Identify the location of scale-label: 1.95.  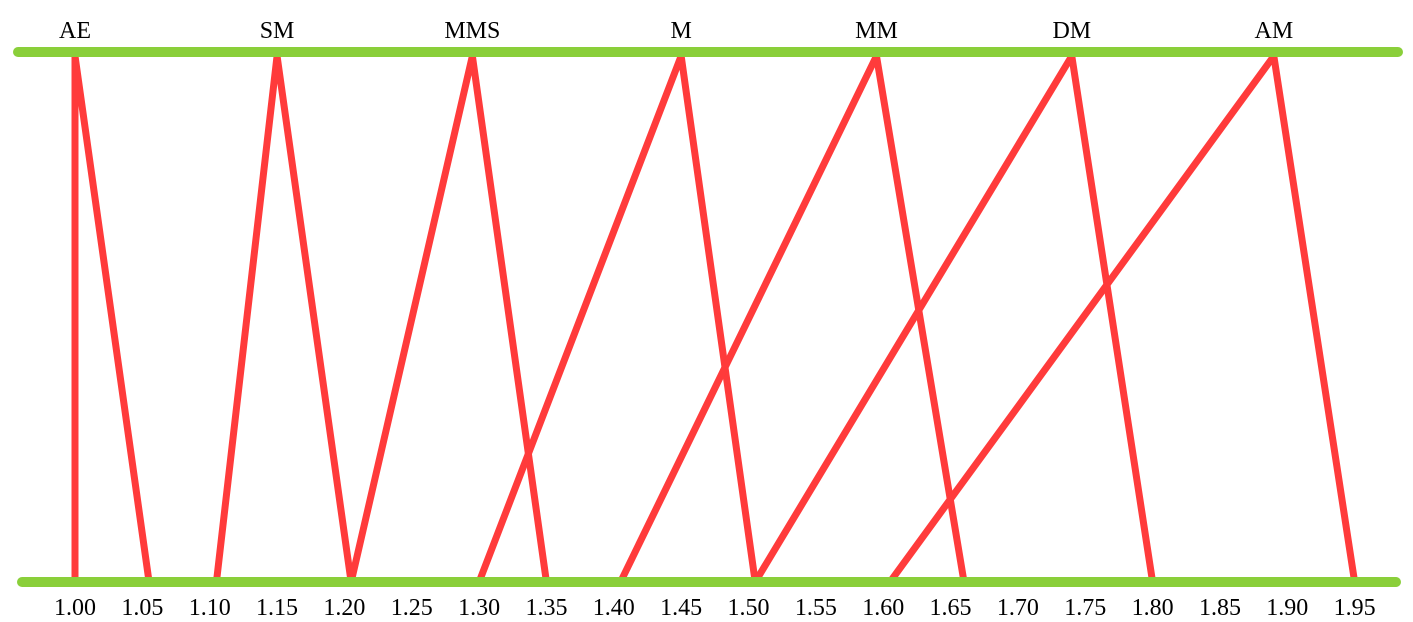
(1355, 608).